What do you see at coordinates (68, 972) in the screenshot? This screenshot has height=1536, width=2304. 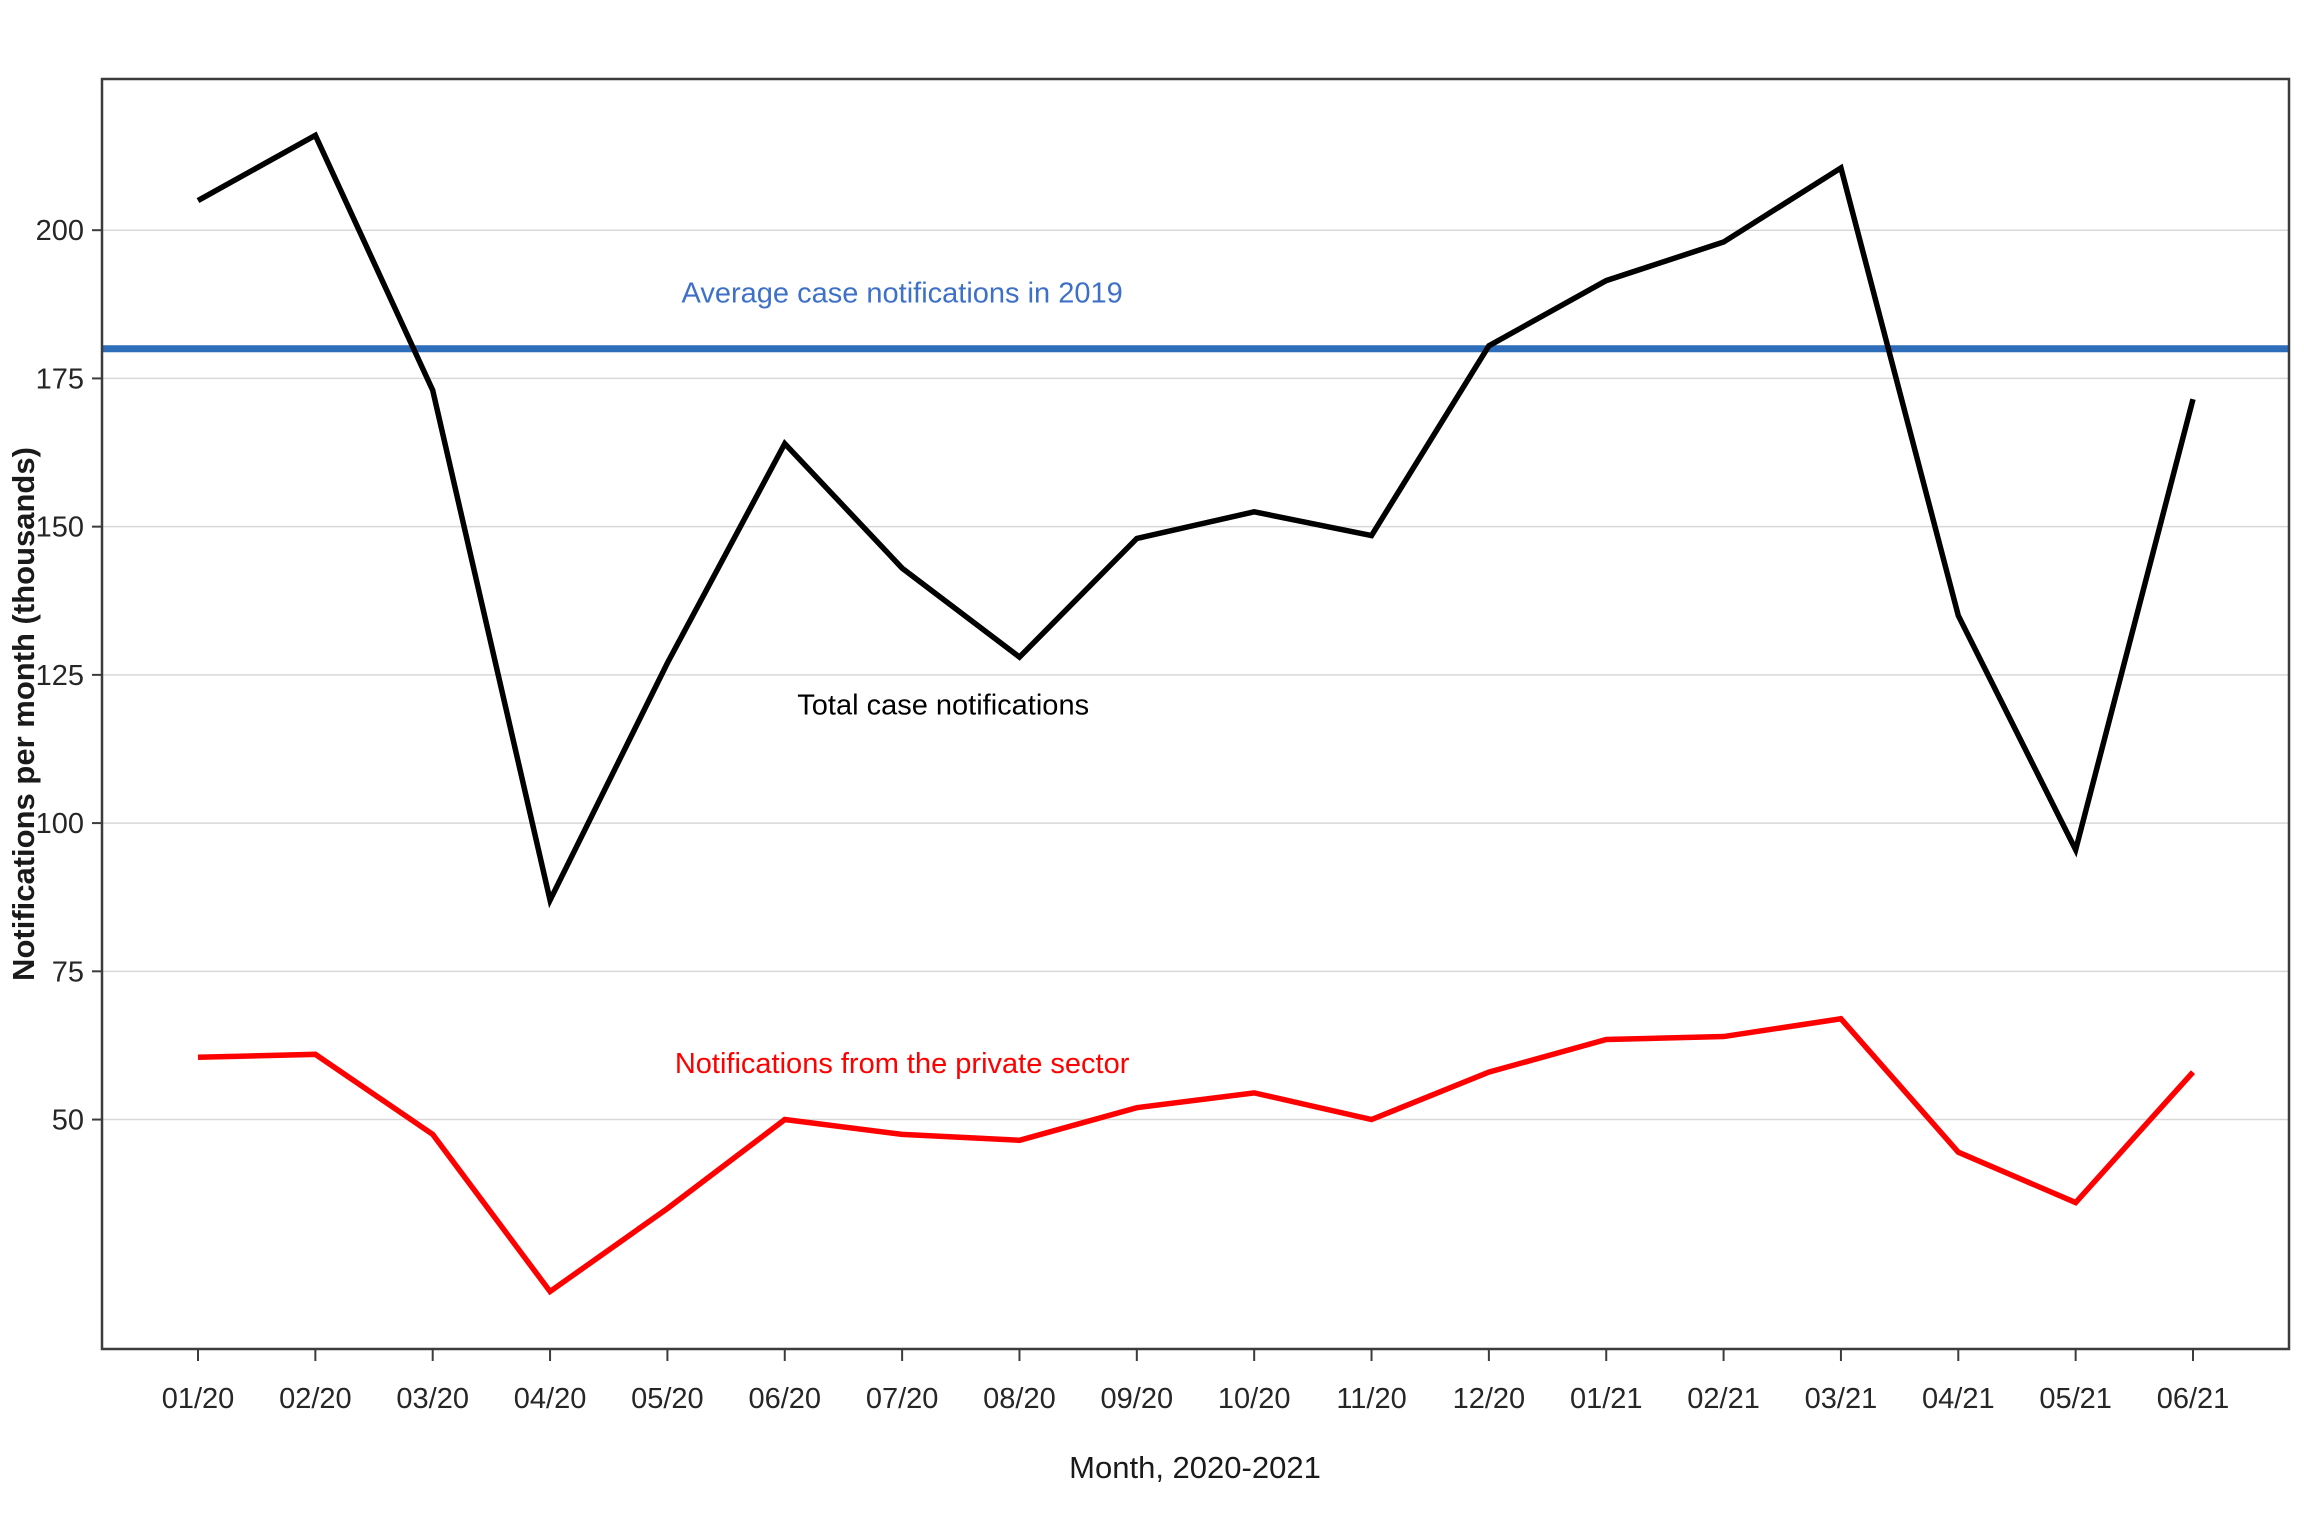 I see `y-tick-label: 75` at bounding box center [68, 972].